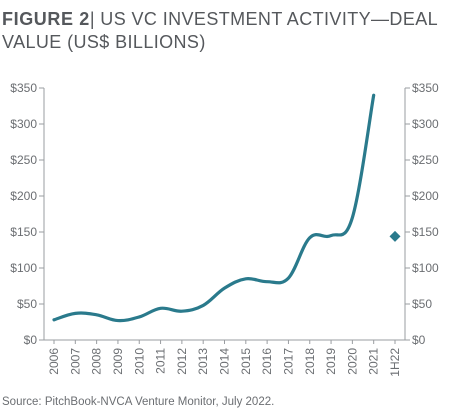 The width and height of the screenshot is (449, 419). I want to click on y-tick-label-right: $300, so click(425, 124).